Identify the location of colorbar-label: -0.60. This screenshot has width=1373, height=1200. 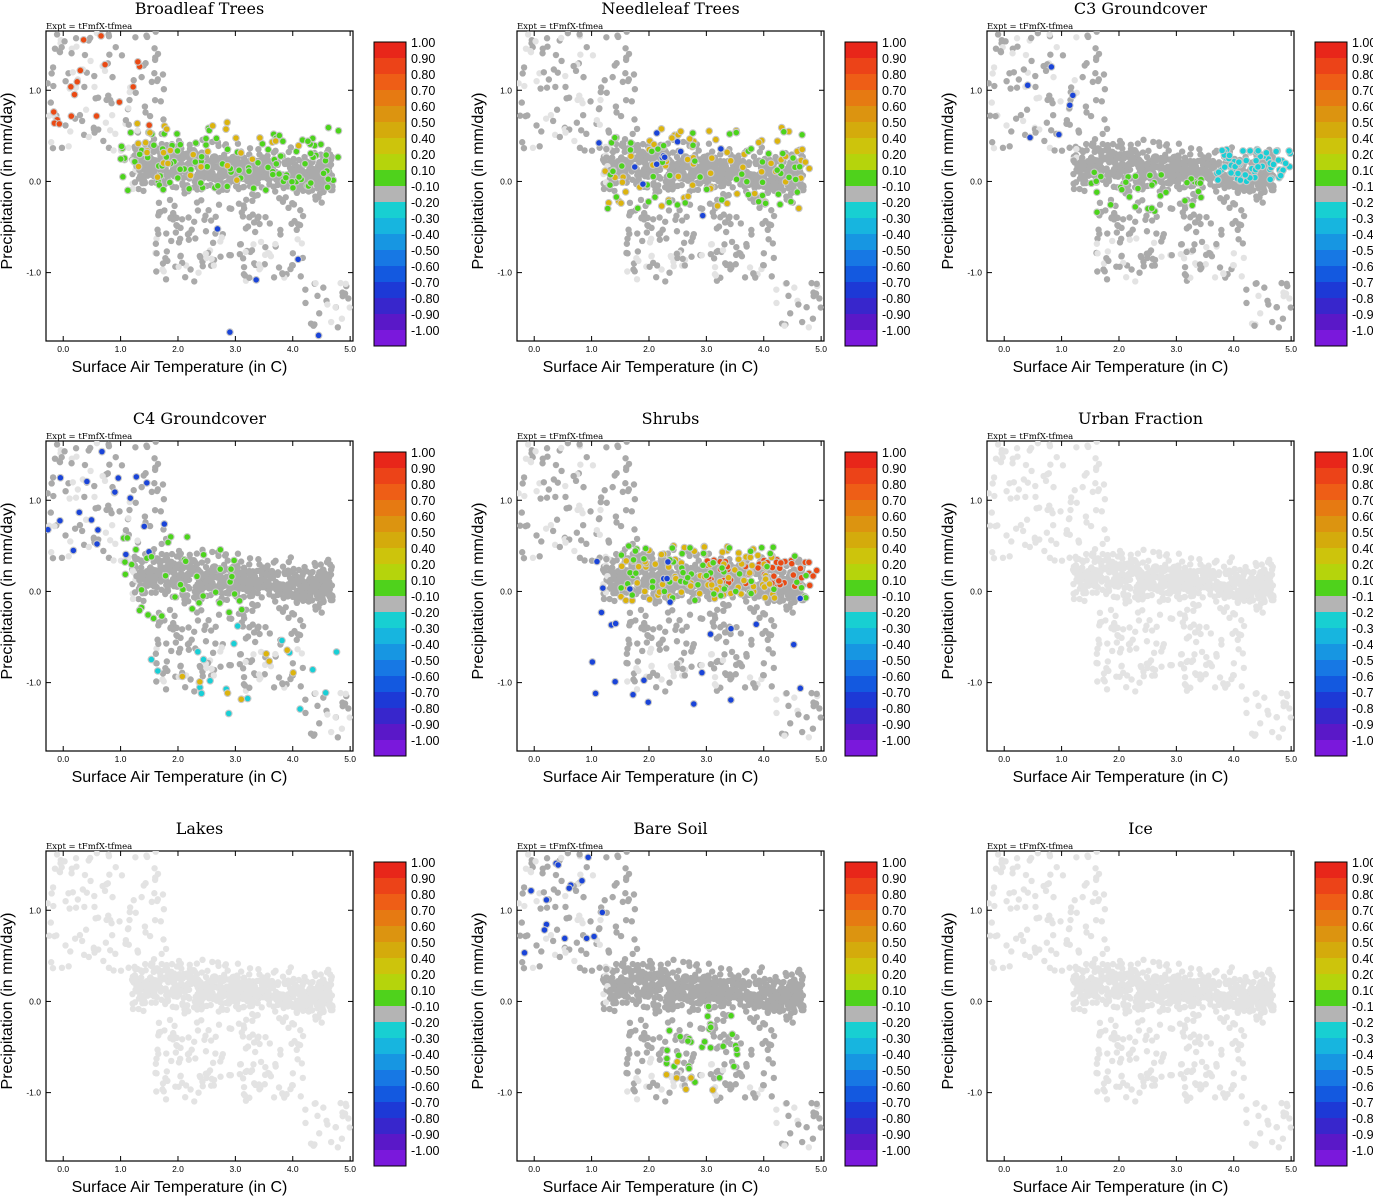
(425, 267).